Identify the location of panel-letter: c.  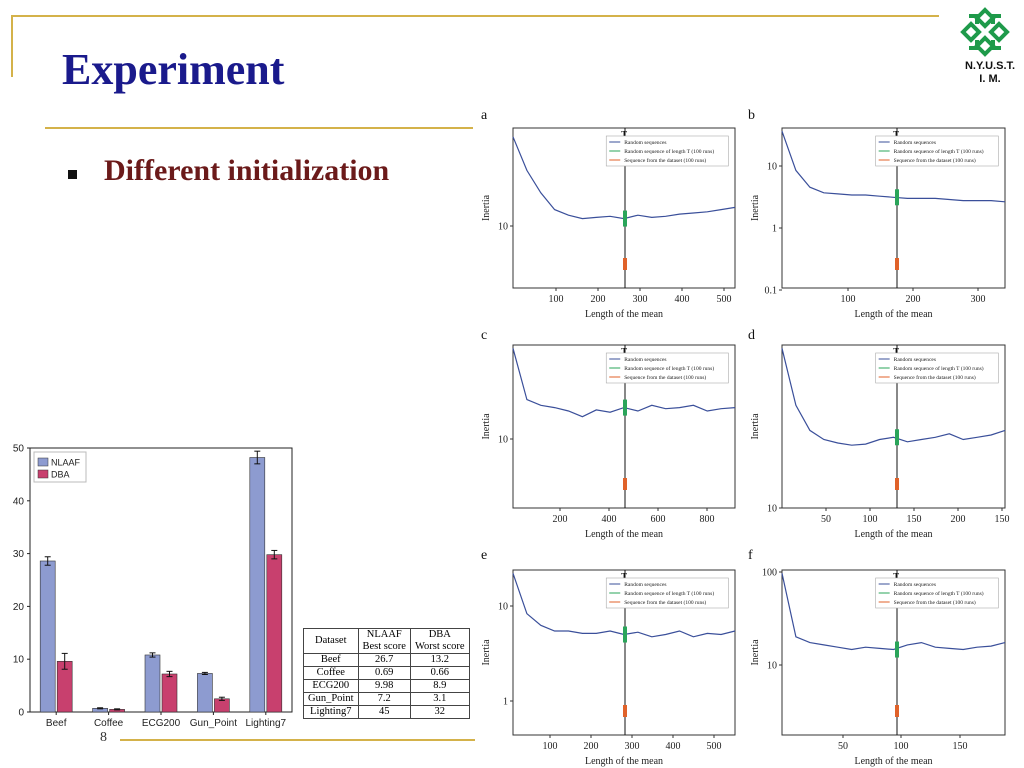
(484, 335).